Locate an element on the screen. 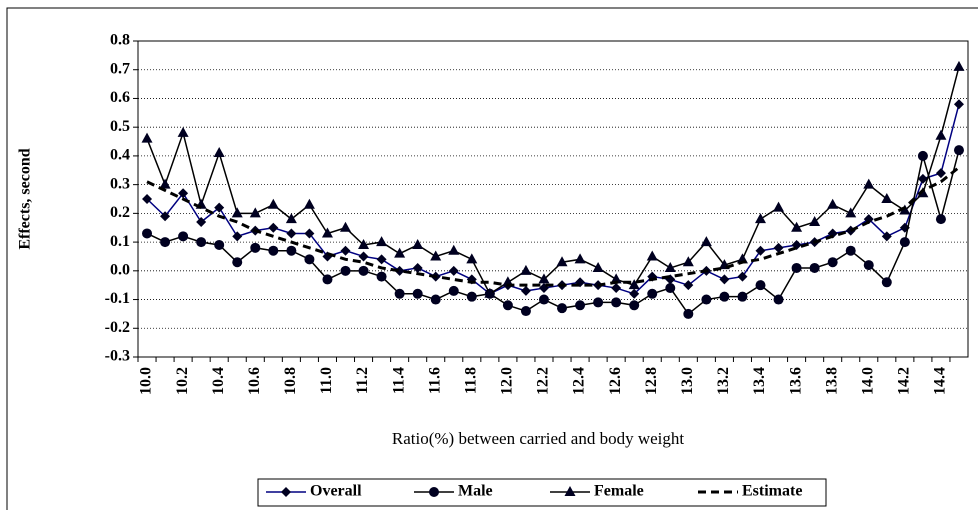  x-axis-label: Ratio(%) between carried and body weight is located at coordinates (538, 438).